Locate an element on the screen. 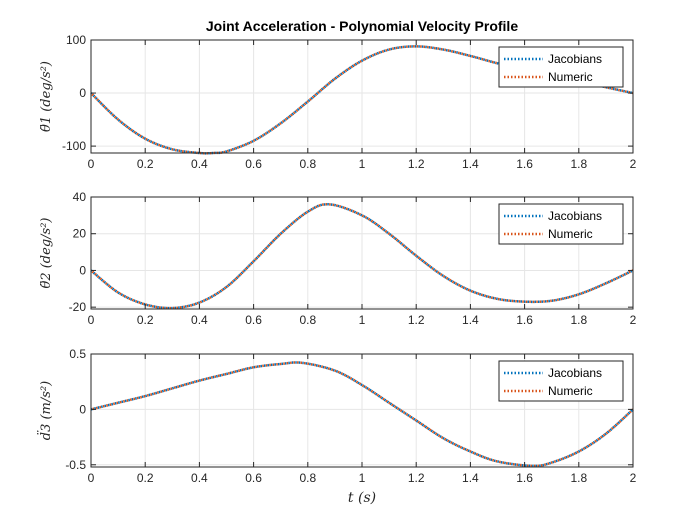  y-axis-label: θ̈2 (deg/s²) is located at coordinates (46, 253).